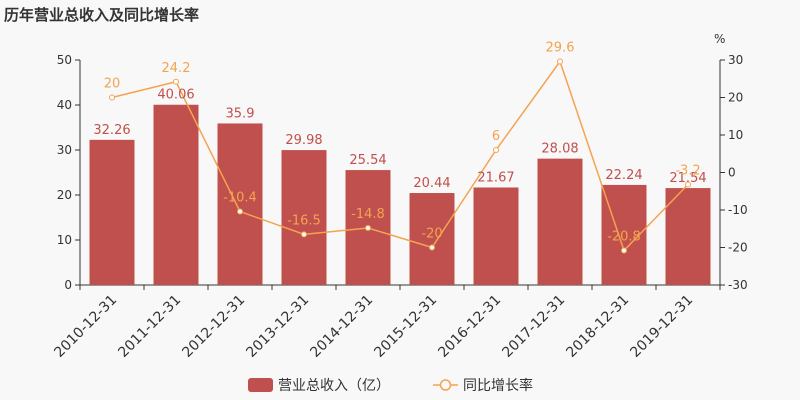 The width and height of the screenshot is (800, 400). What do you see at coordinates (277, 326) in the screenshot?
I see `x-axis-category-label: 2013-12-31` at bounding box center [277, 326].